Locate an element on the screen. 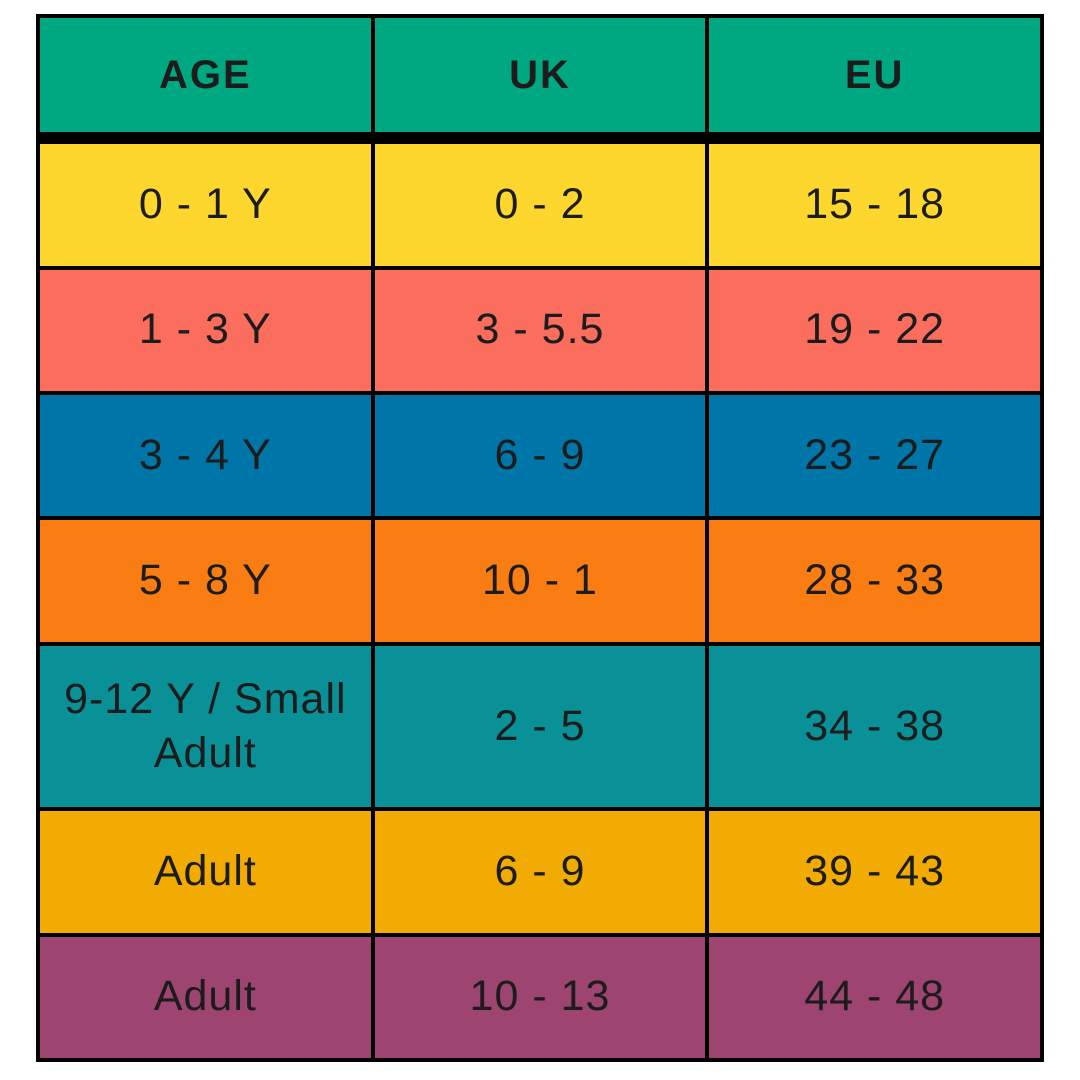  cell-eu: 44 - 48 is located at coordinates (874, 997).